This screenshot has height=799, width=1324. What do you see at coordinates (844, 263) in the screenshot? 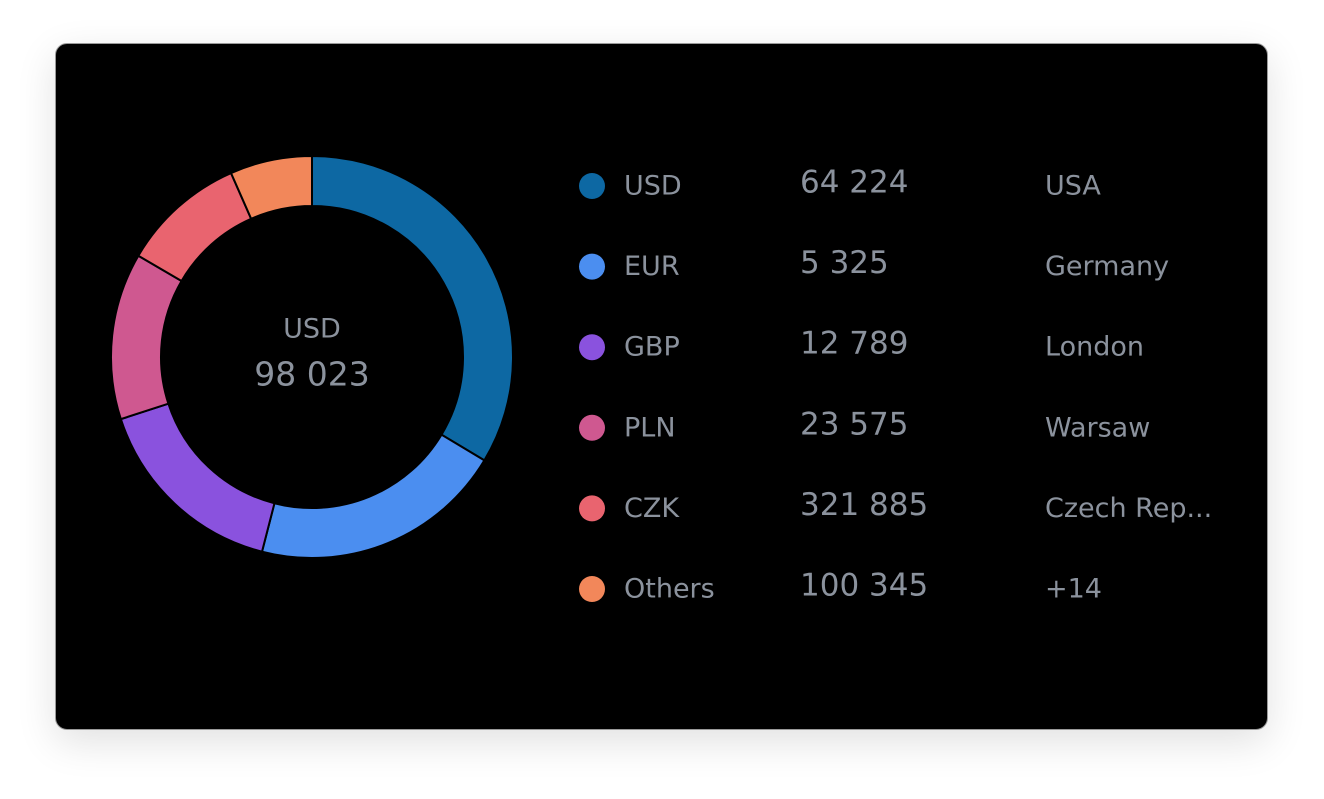
I see `legend-amount: 5 325` at bounding box center [844, 263].